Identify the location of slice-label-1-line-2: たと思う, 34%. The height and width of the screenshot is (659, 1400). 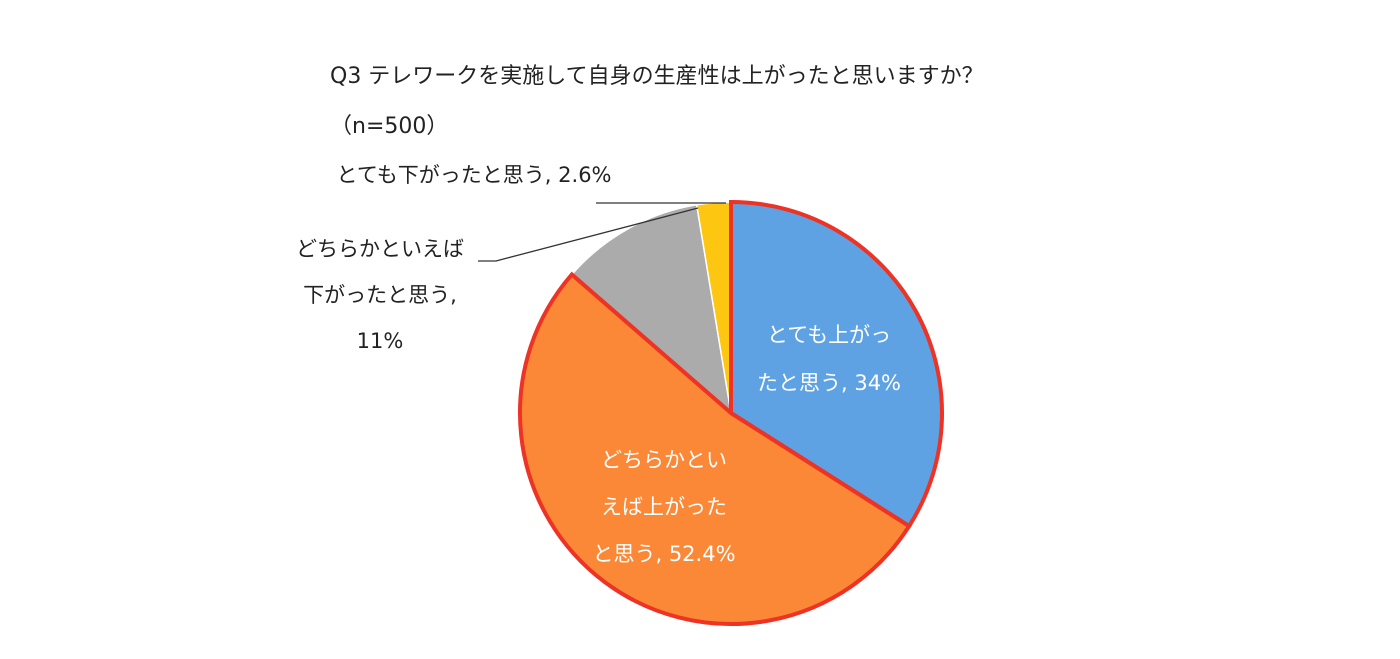
(829, 383).